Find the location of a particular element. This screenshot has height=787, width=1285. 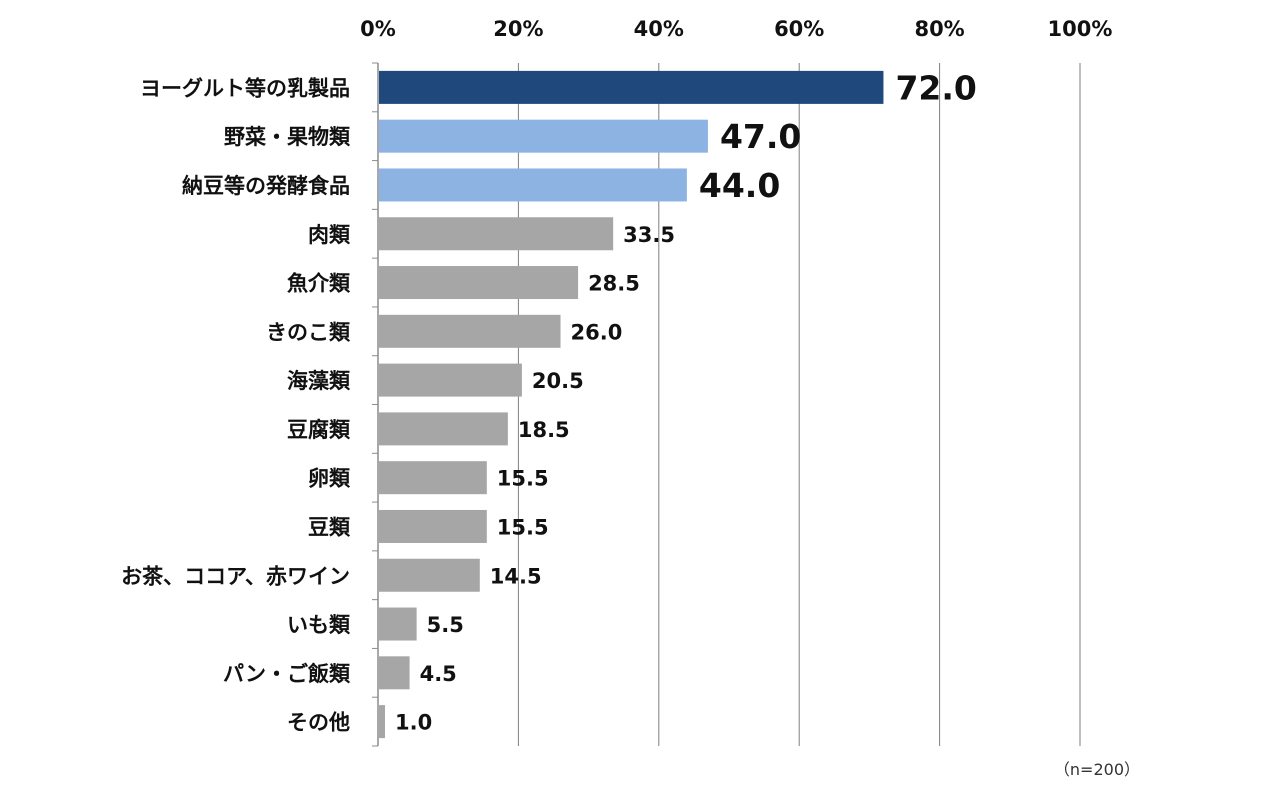

value-label: 4.5 is located at coordinates (438, 674).